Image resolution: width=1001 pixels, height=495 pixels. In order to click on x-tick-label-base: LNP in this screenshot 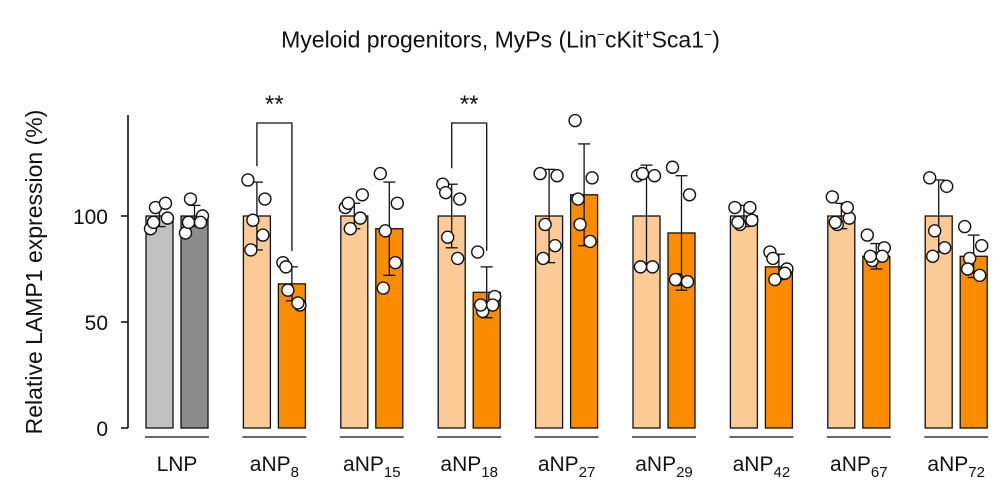, I will do `click(177, 464)`.